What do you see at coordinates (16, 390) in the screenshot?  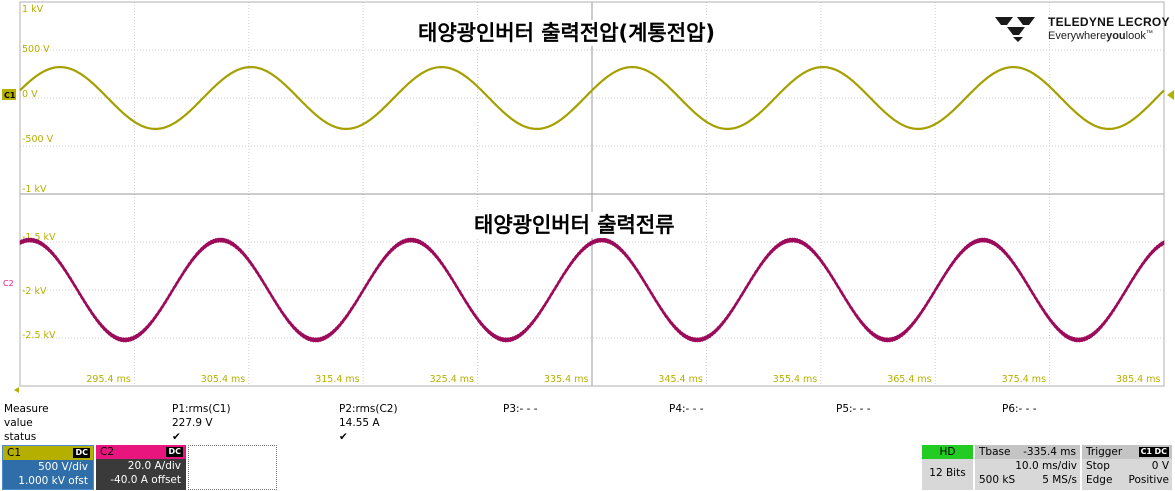 I see `trigger-time-marker` at bounding box center [16, 390].